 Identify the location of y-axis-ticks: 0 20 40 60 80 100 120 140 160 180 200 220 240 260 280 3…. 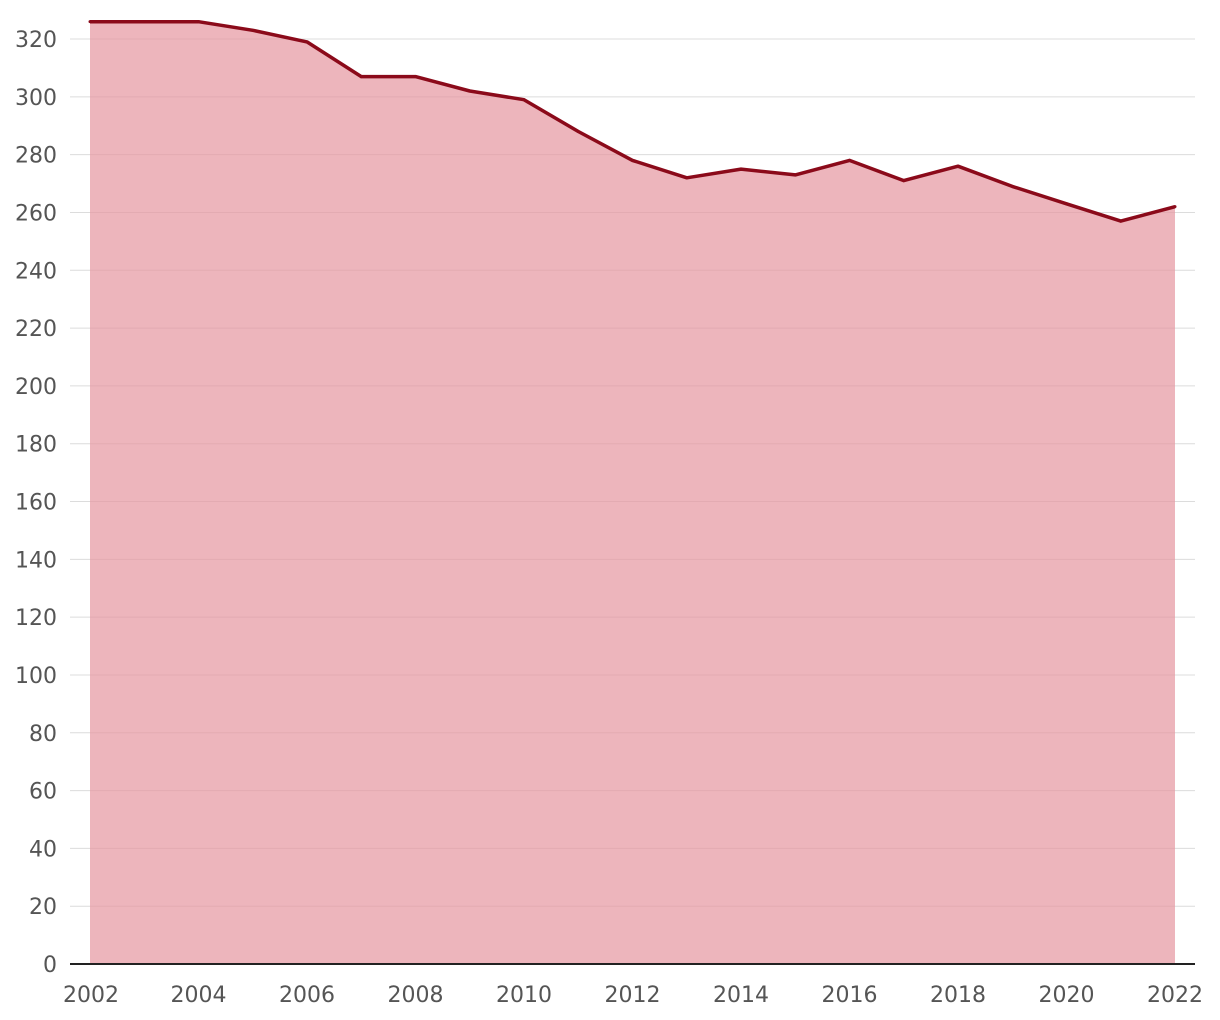
(36, 503).